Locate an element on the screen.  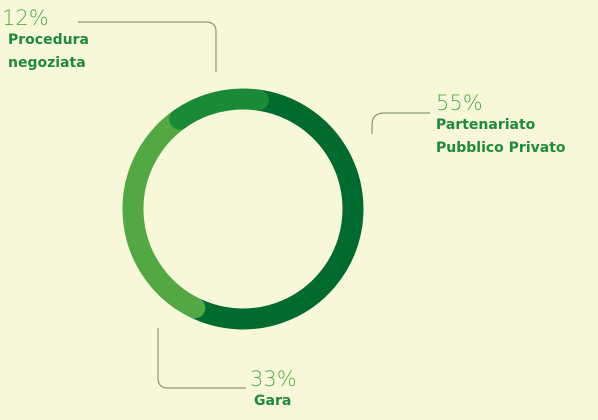
category-label: Procedura negoziata is located at coordinates (48, 51).